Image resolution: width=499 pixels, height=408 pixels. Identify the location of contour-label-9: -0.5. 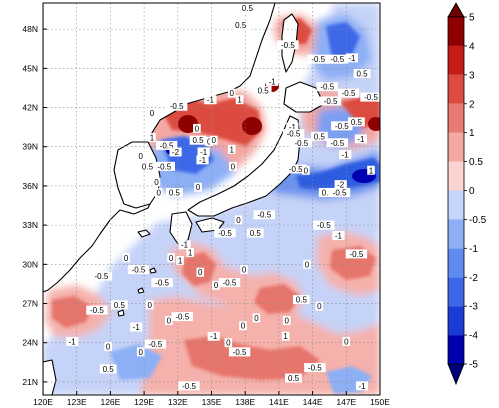
(330, 101).